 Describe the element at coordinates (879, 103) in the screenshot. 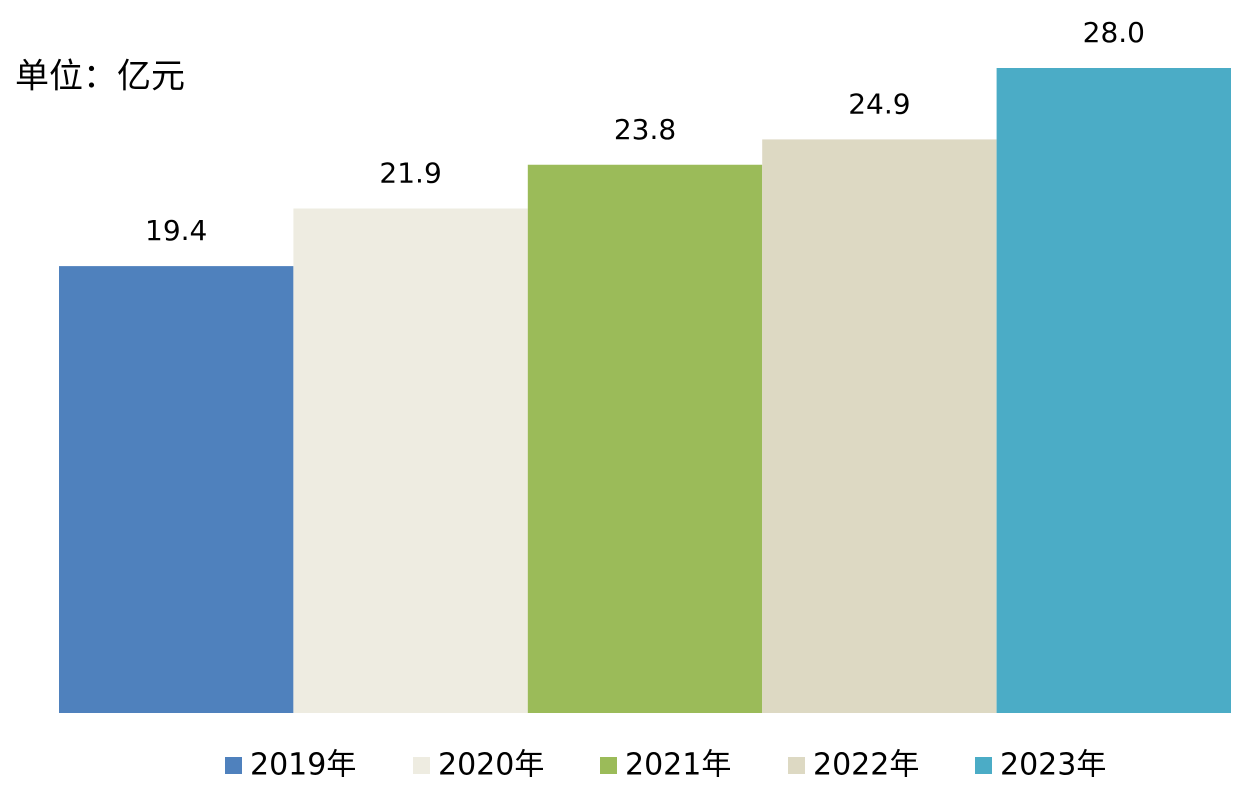

I see `data-label: 24.9` at that location.